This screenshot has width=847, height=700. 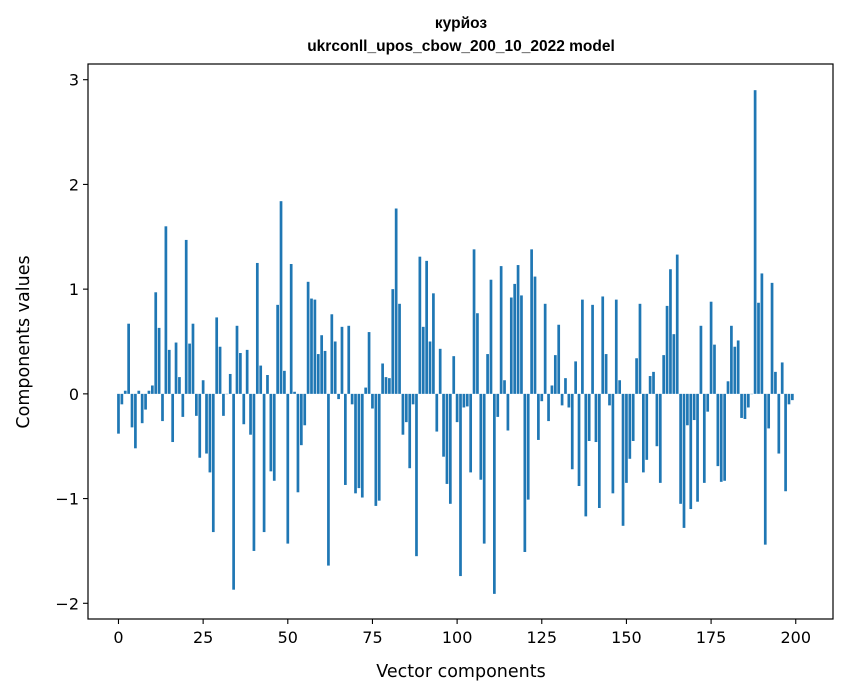 What do you see at coordinates (24, 341) in the screenshot?
I see `y-axis-label: Components values` at bounding box center [24, 341].